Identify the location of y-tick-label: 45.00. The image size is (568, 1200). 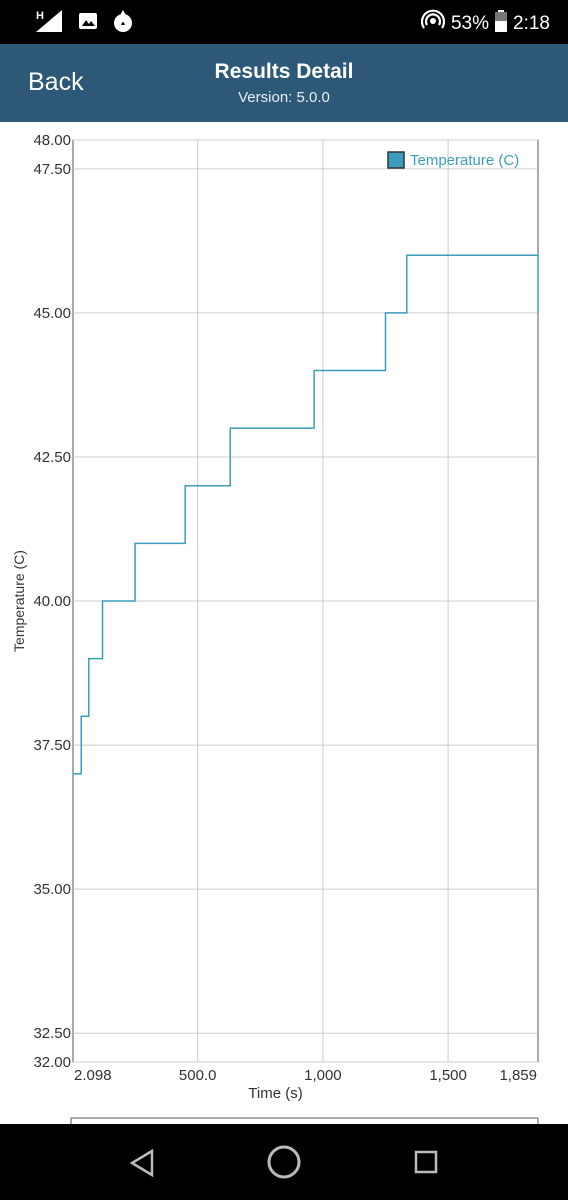
(52, 313).